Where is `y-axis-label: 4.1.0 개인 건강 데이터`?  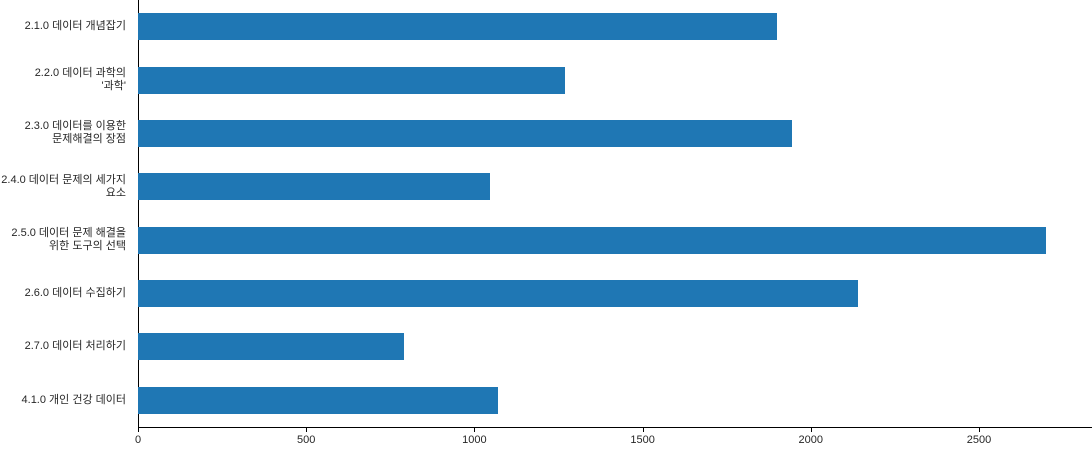
y-axis-label: 4.1.0 개인 건강 데이터 is located at coordinates (73, 399).